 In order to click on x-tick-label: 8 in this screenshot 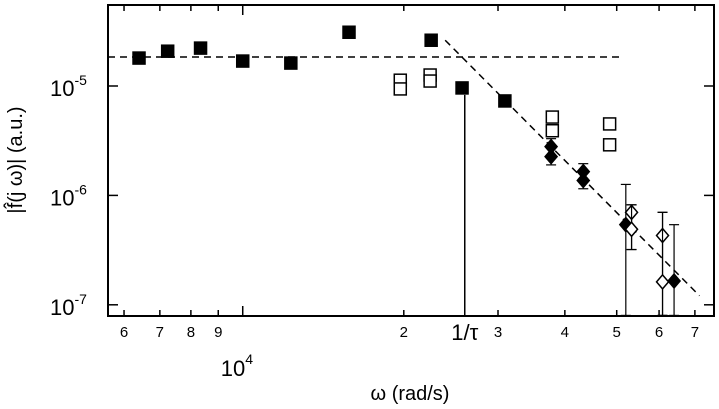, I will do `click(191, 332)`.